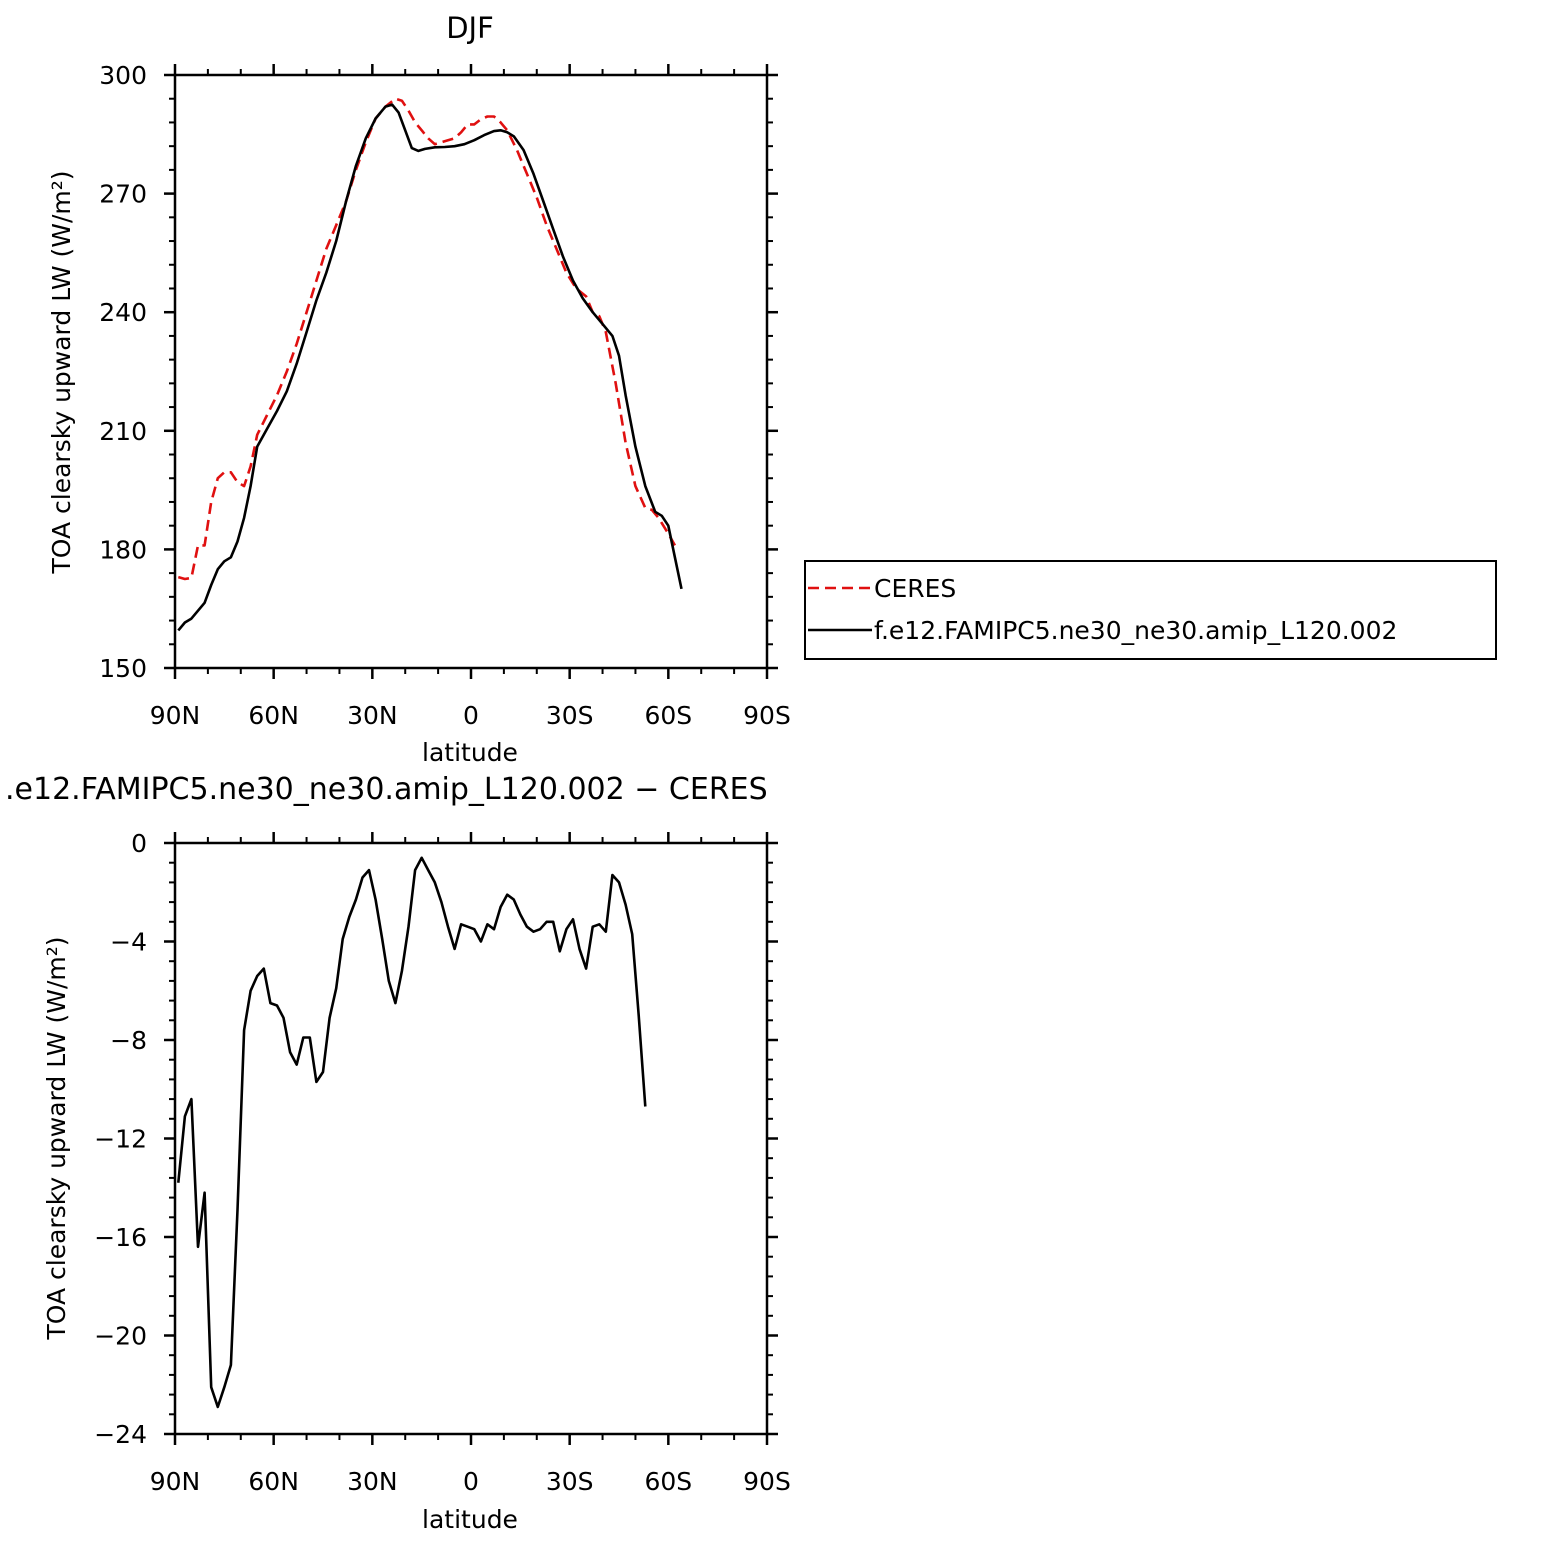 The height and width of the screenshot is (1541, 1541). I want to click on legend-entry-model: f.e12.FAMIPC5.ne30_ne30.amip_L120.002, so click(1135, 630).